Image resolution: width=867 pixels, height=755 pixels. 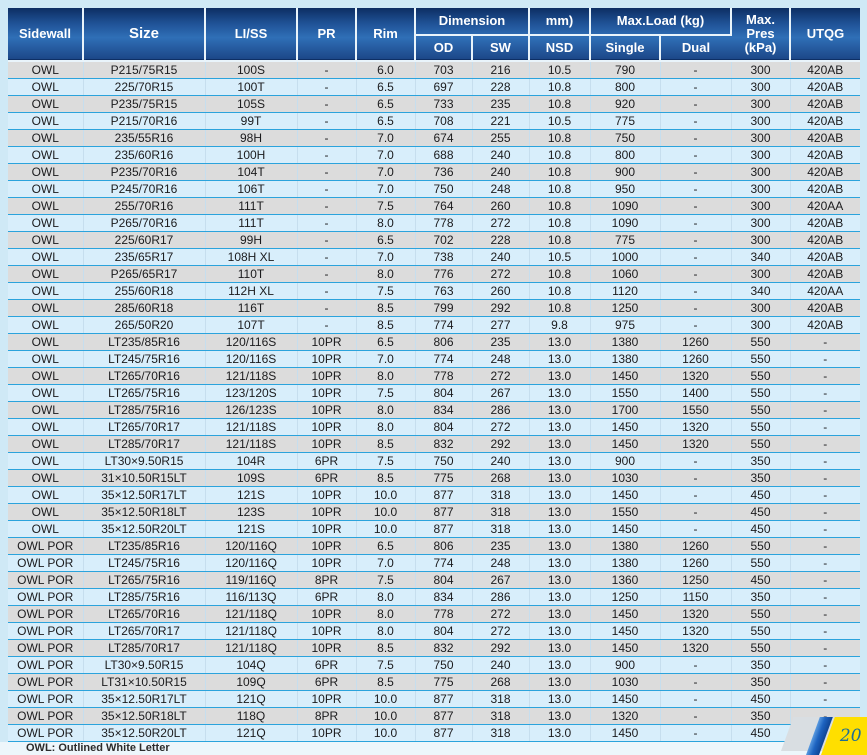 What do you see at coordinates (386, 70) in the screenshot?
I see `cell-rim: 6.0` at bounding box center [386, 70].